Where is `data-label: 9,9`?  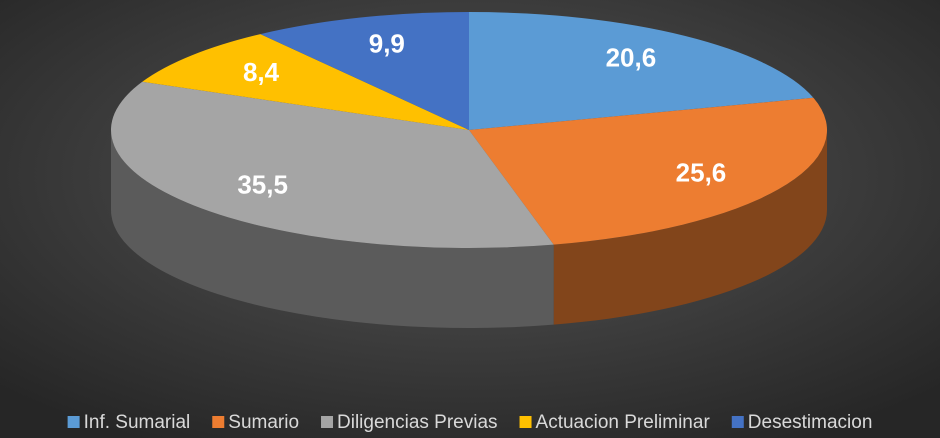
data-label: 9,9 is located at coordinates (387, 44).